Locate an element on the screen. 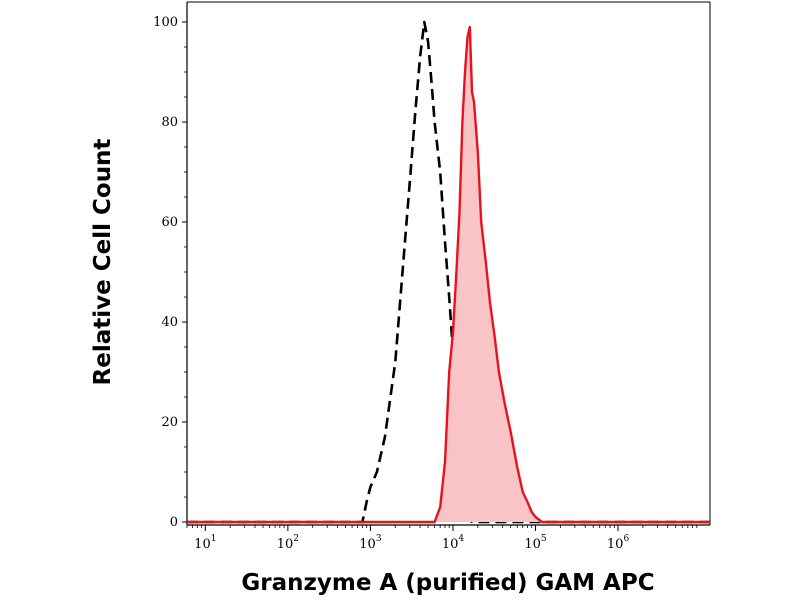  y-tick-label: 100 is located at coordinates (165, 22).